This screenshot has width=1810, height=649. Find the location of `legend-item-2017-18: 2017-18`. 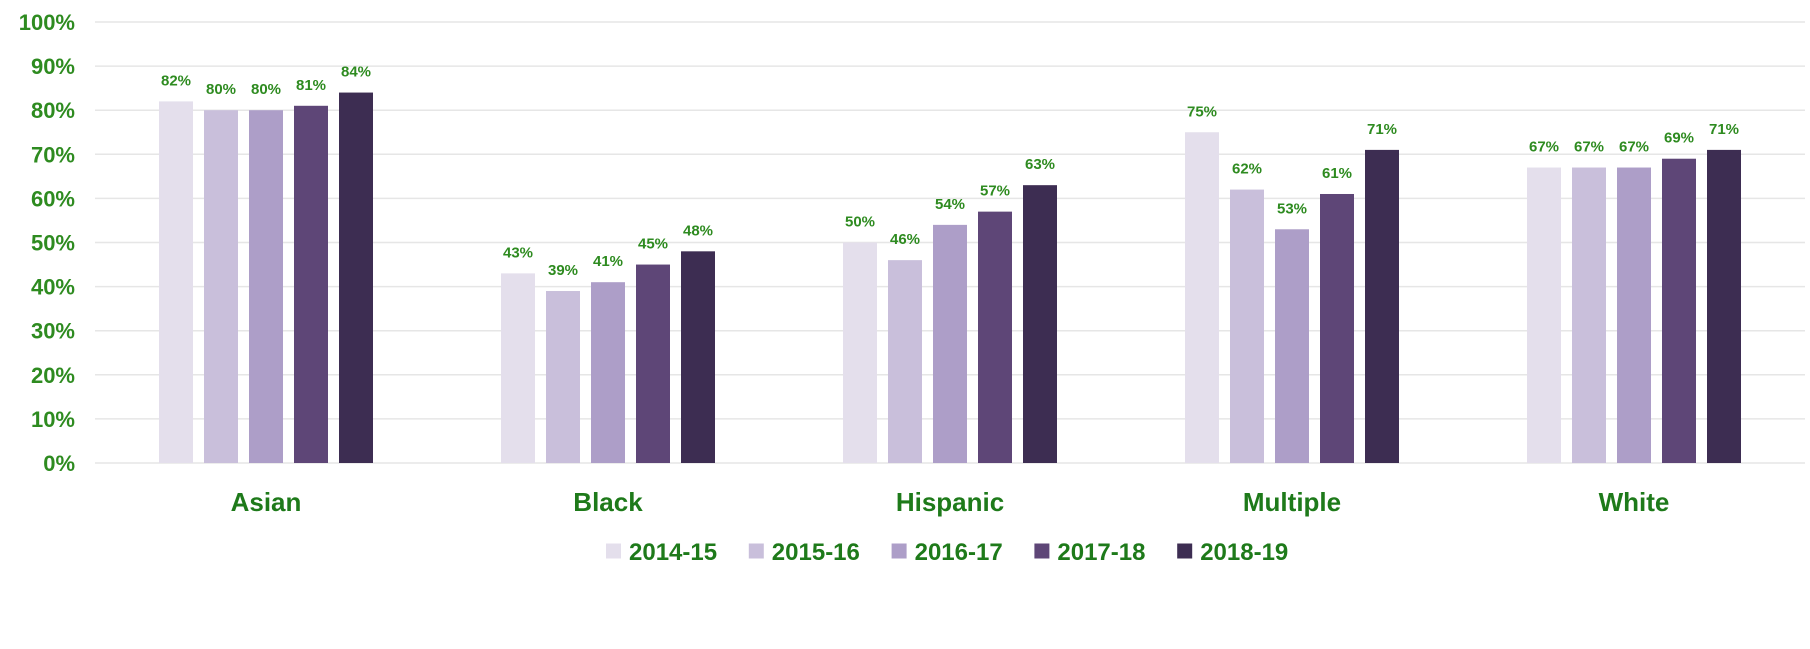

legend-item-2017-18: 2017-18 is located at coordinates (1089, 552).